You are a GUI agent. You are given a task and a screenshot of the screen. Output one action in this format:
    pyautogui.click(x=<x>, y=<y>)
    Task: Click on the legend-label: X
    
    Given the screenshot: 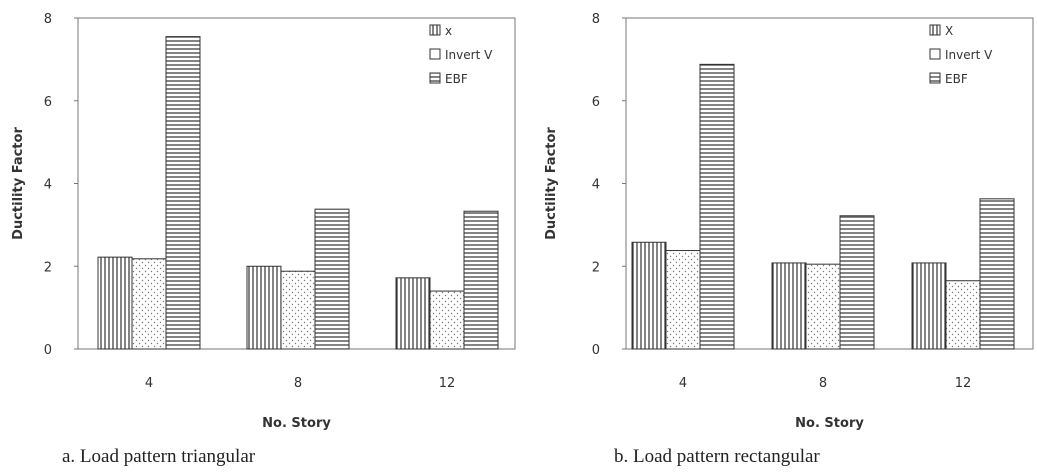 What is the action you would take?
    pyautogui.click(x=949, y=31)
    